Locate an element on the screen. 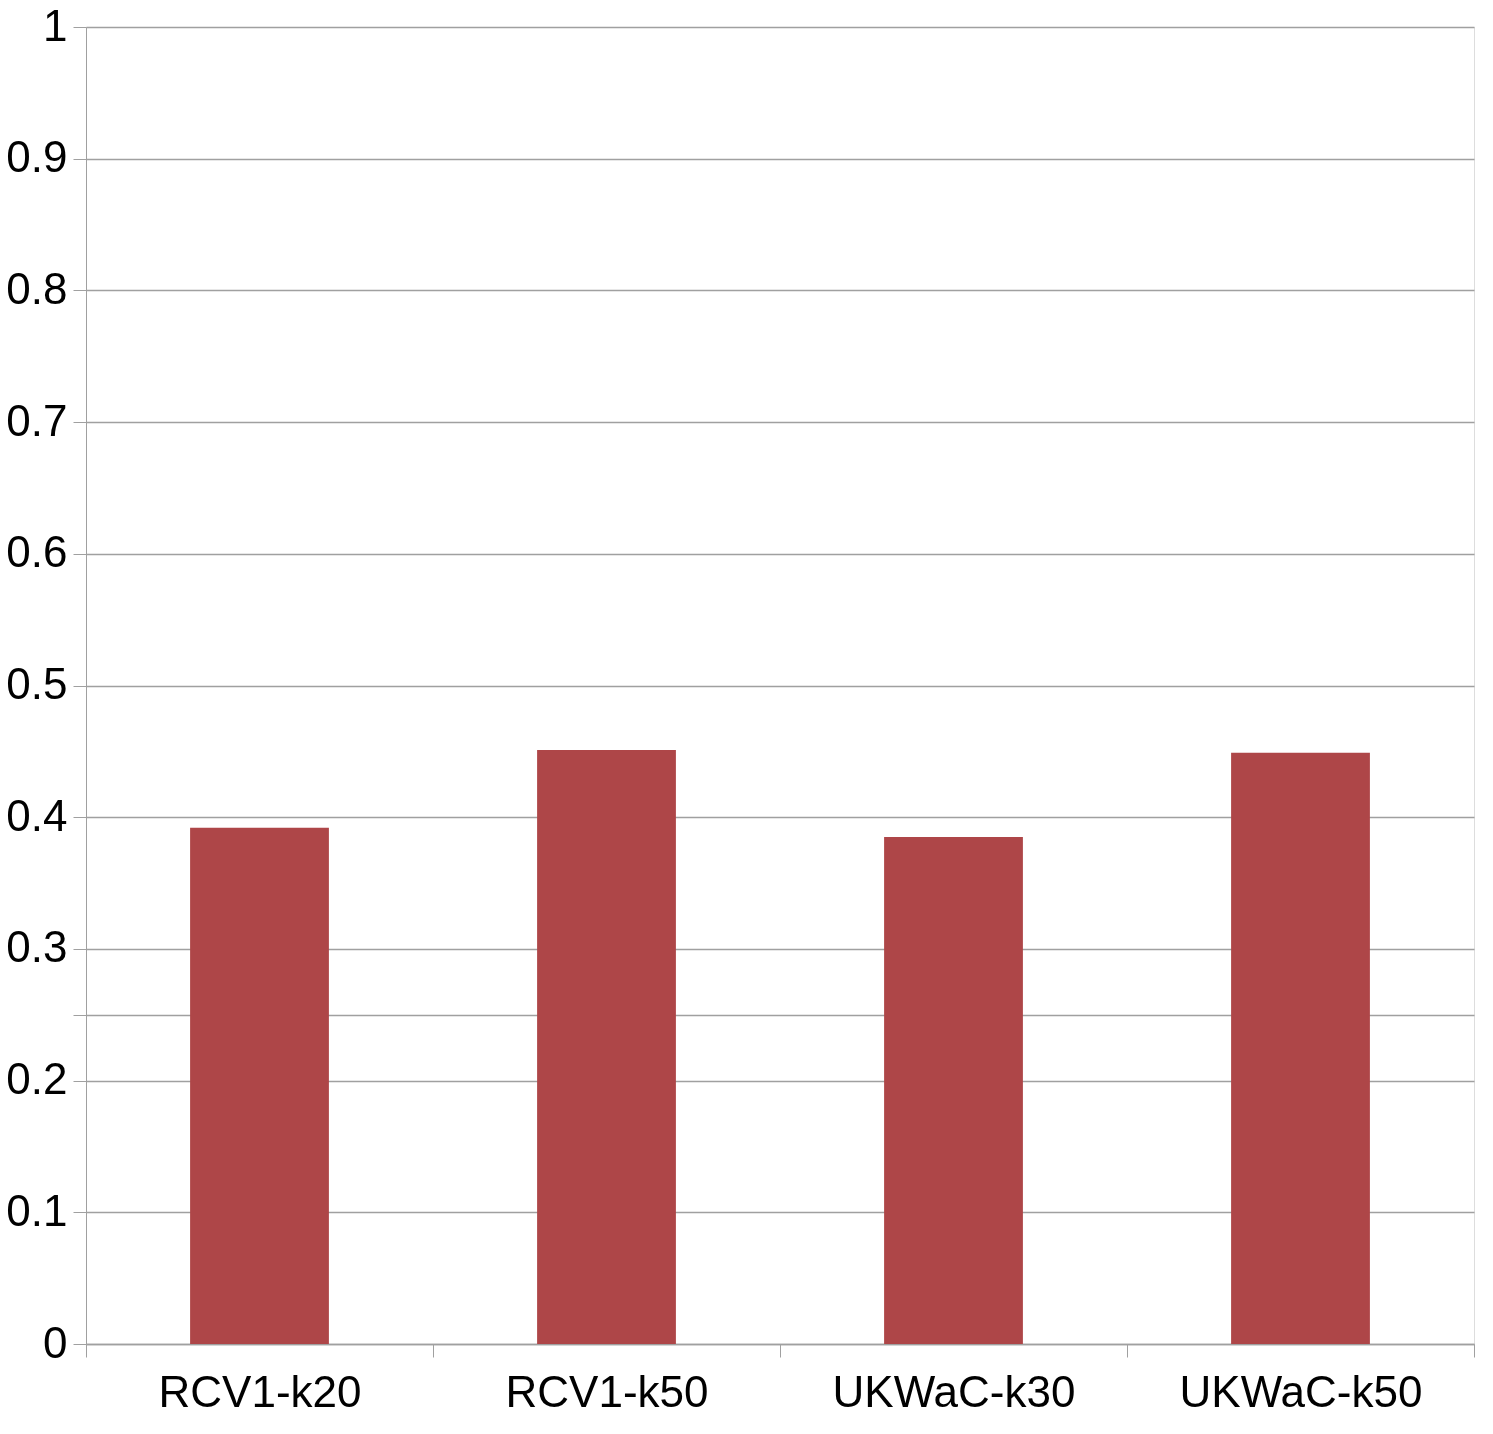 This screenshot has height=1434, width=1493. y-tick-label: 0.5 is located at coordinates (37, 683).